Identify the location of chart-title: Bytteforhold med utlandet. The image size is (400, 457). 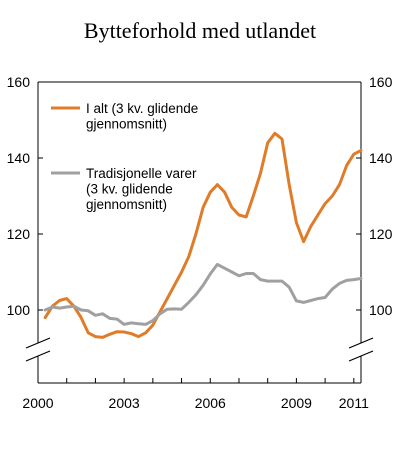
(200, 30).